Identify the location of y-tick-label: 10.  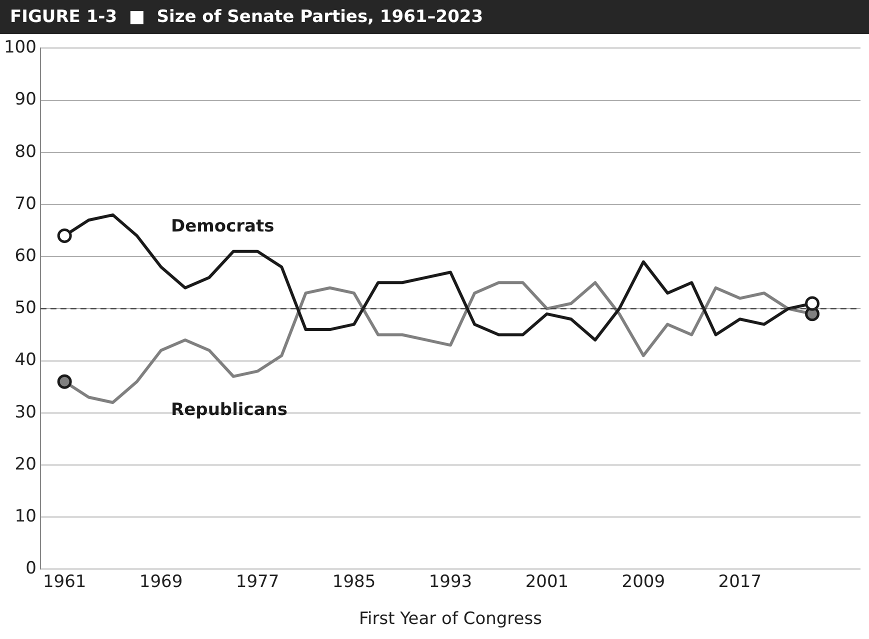
(25, 516).